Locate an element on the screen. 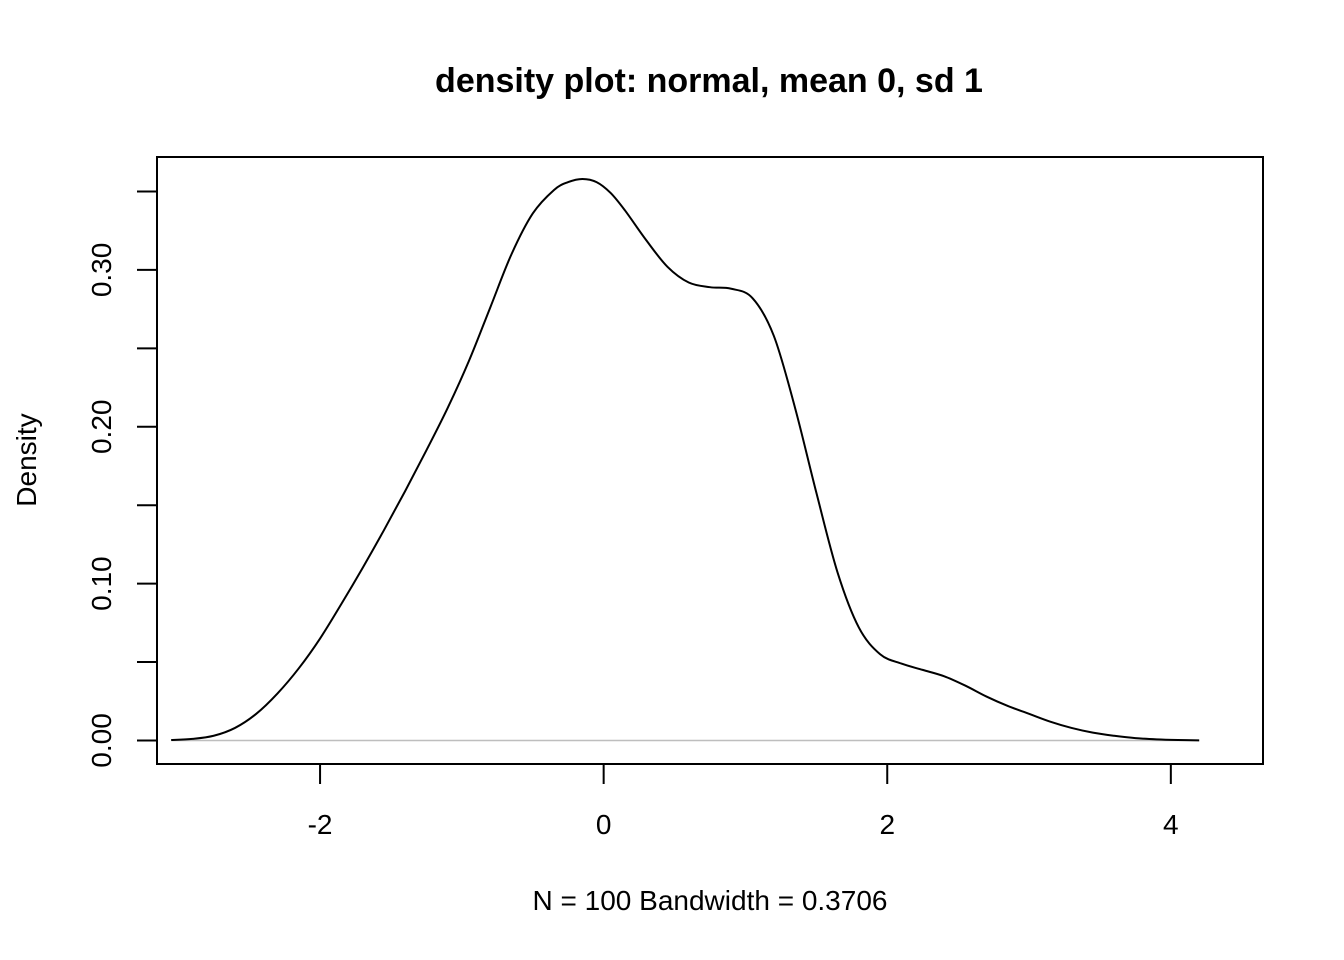 The image size is (1344, 960). y-tick-label: 0.10 is located at coordinates (101, 583).